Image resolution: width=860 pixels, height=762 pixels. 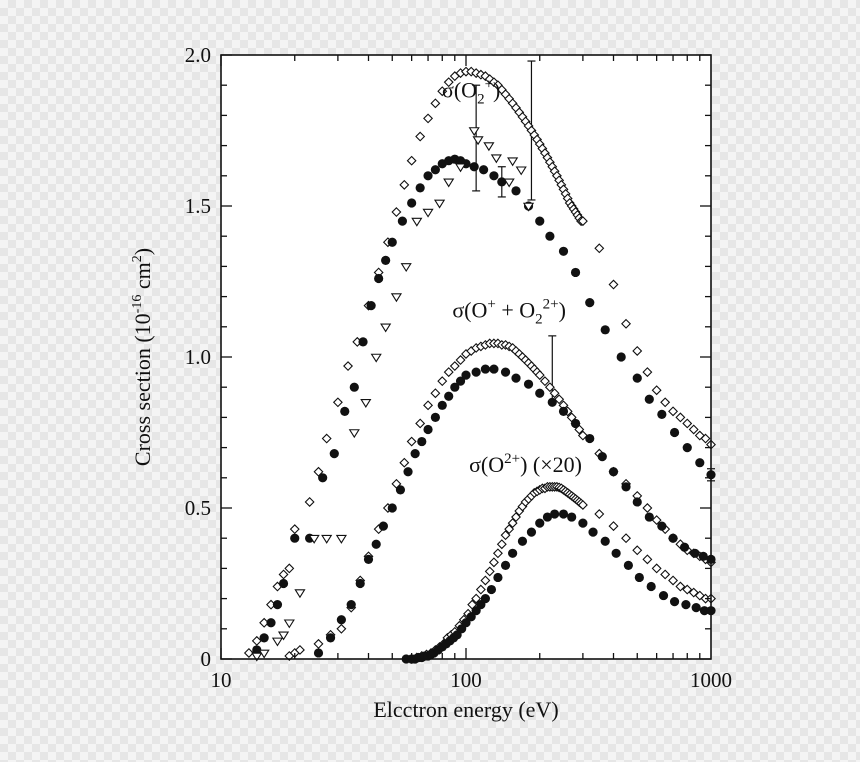 What do you see at coordinates (198, 55) in the screenshot?
I see `y-tick-label: 2.0` at bounding box center [198, 55].